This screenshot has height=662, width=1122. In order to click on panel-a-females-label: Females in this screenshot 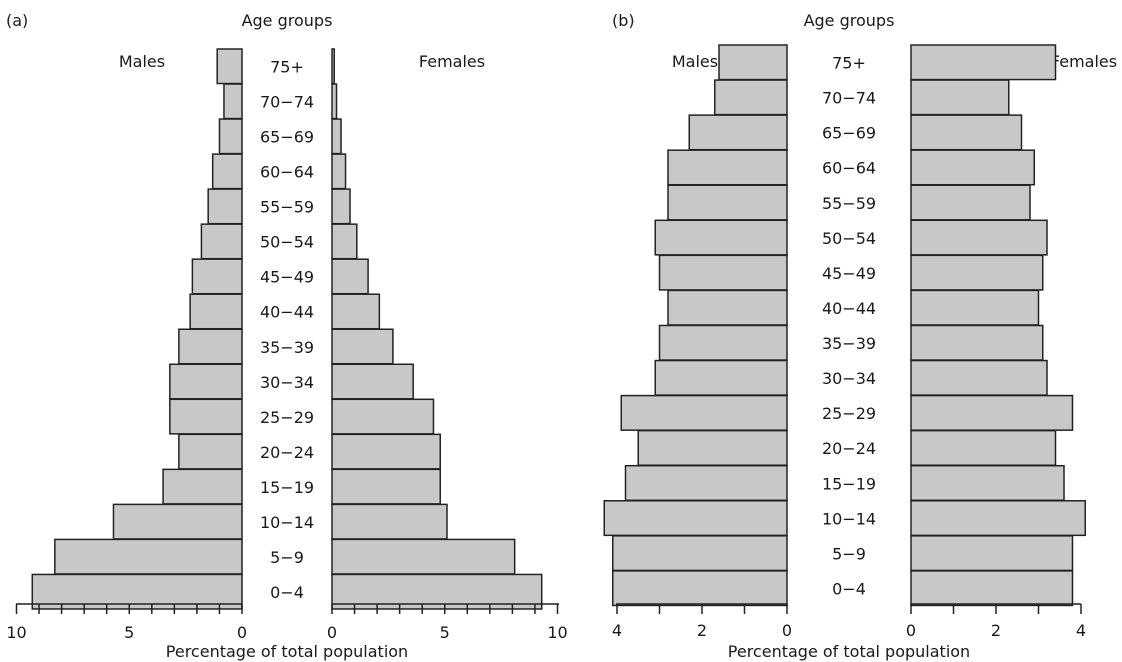, I will do `click(452, 61)`.